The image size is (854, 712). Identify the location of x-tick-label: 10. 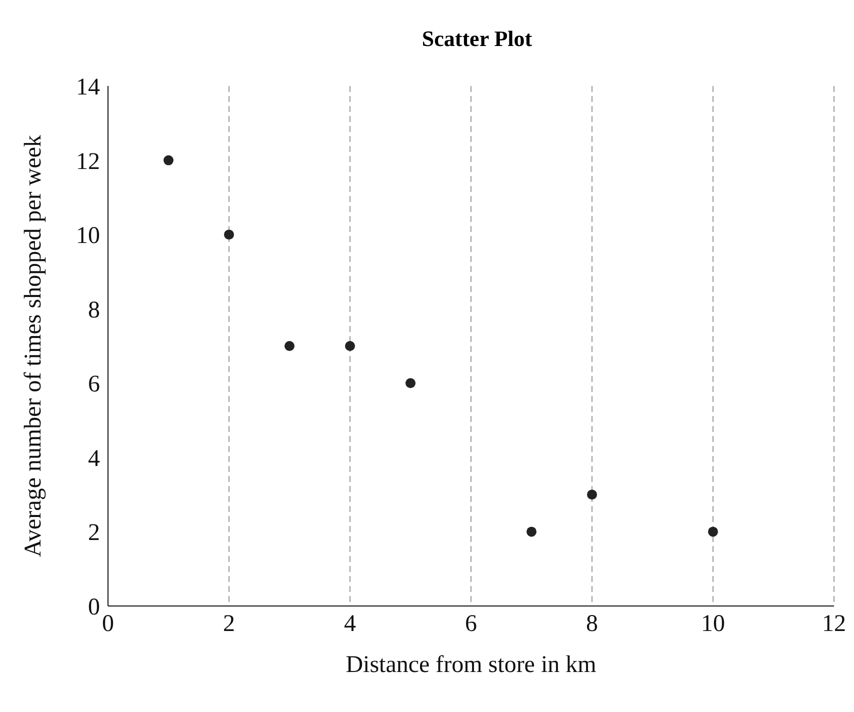
(713, 624).